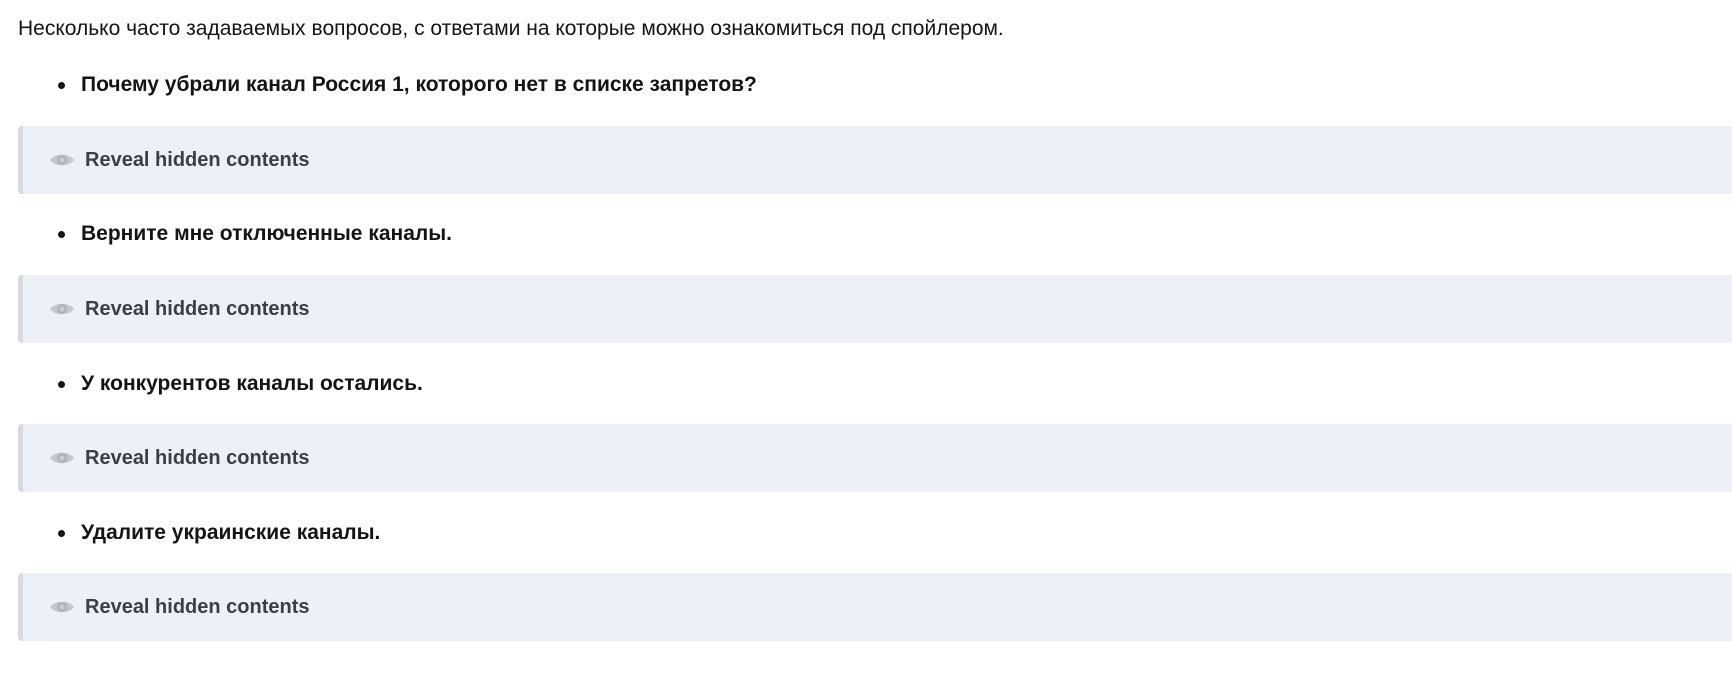 The height and width of the screenshot is (697, 1732). I want to click on question-text: Верните мне отключенные каналы., so click(266, 233).